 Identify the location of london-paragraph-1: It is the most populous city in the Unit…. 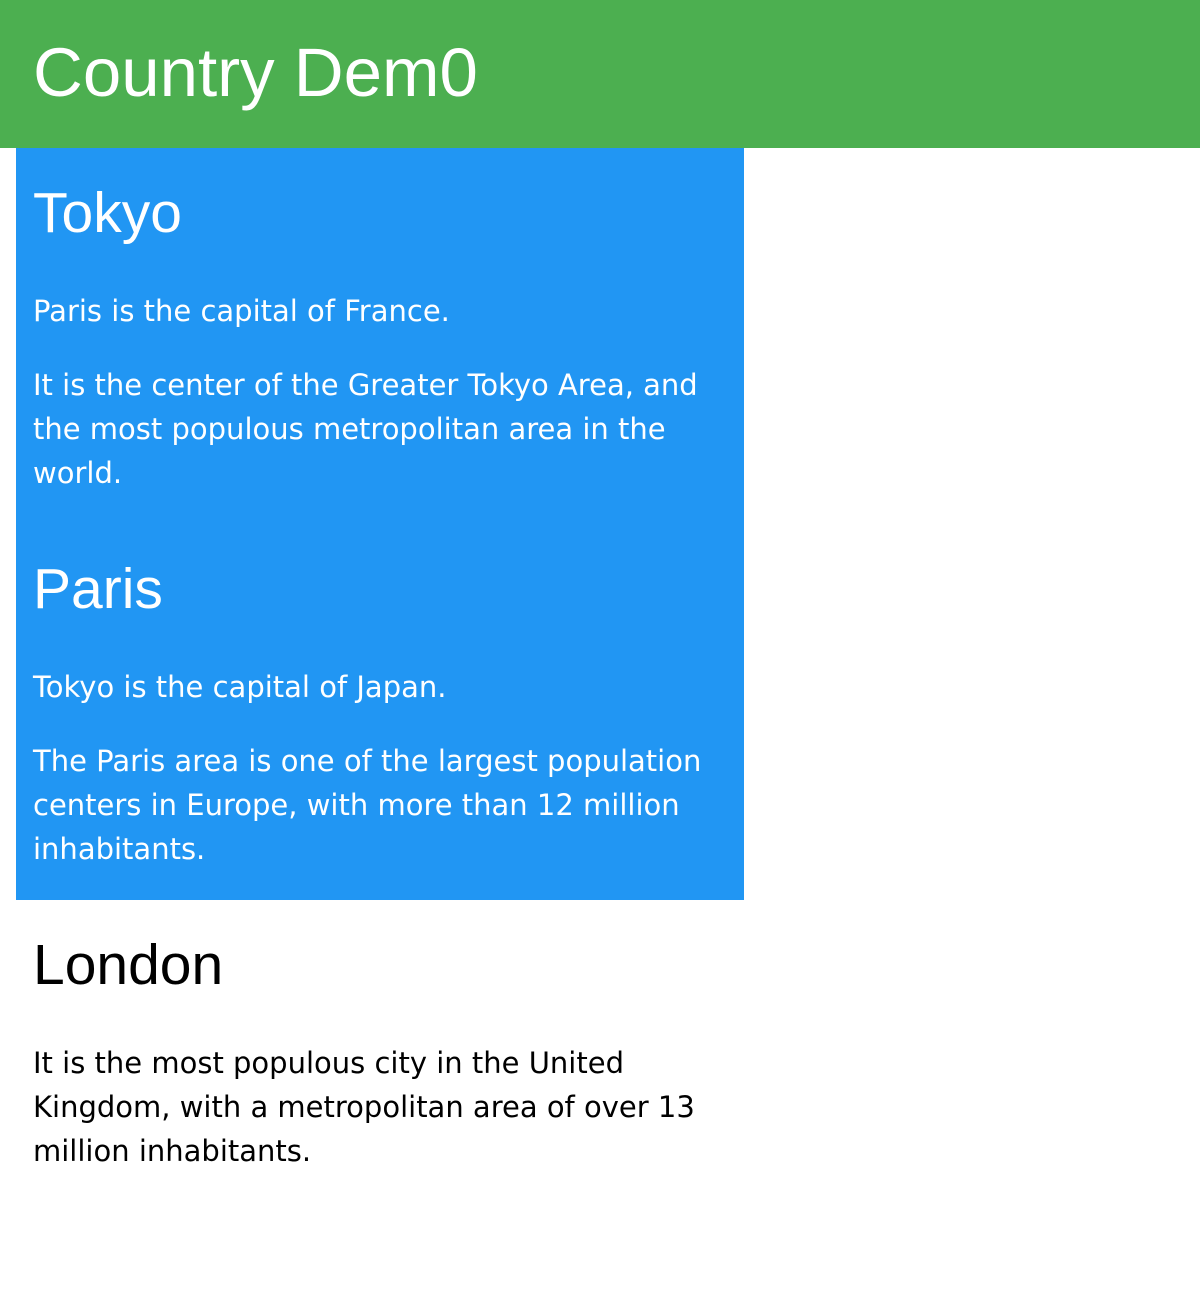
(364, 1107).